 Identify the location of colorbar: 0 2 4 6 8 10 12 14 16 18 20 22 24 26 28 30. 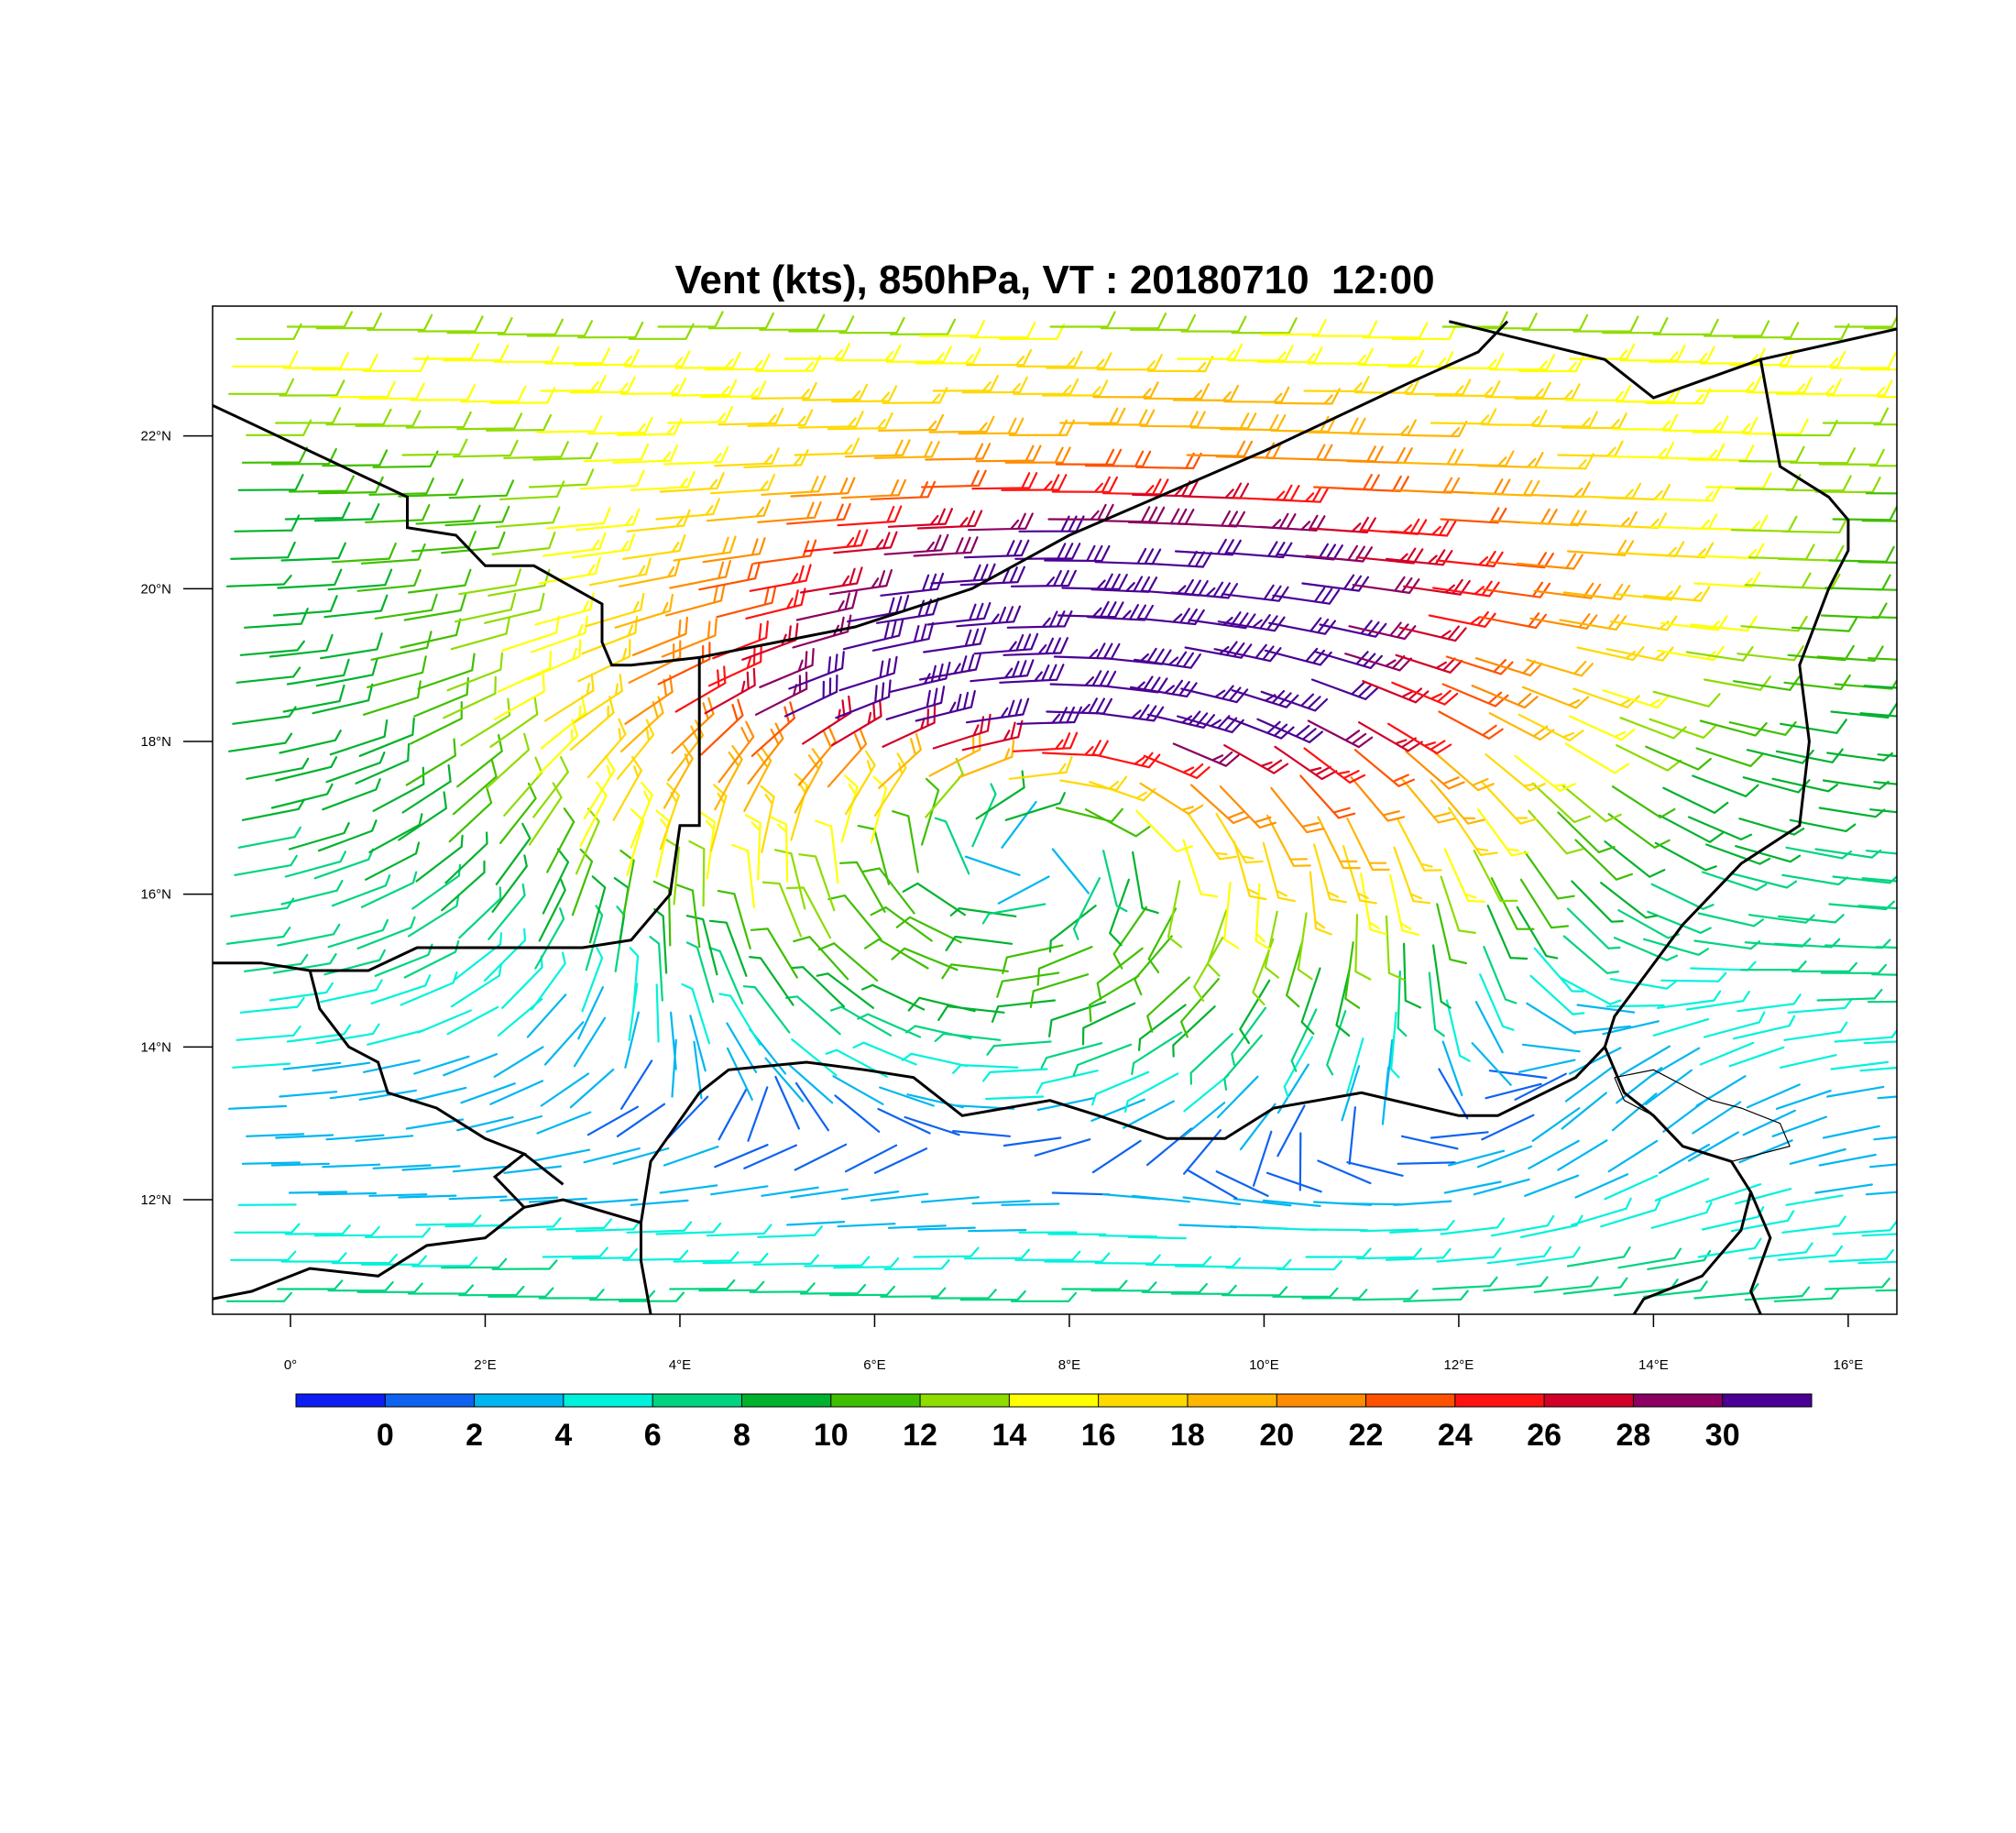
(1054, 1423).